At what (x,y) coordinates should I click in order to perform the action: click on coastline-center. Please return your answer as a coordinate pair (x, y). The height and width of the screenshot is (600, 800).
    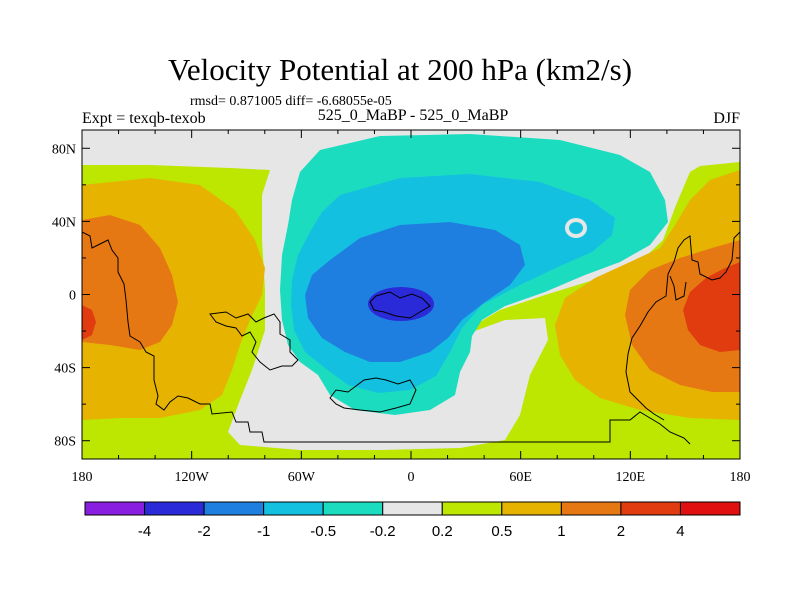
    Looking at the image, I should click on (254, 341).